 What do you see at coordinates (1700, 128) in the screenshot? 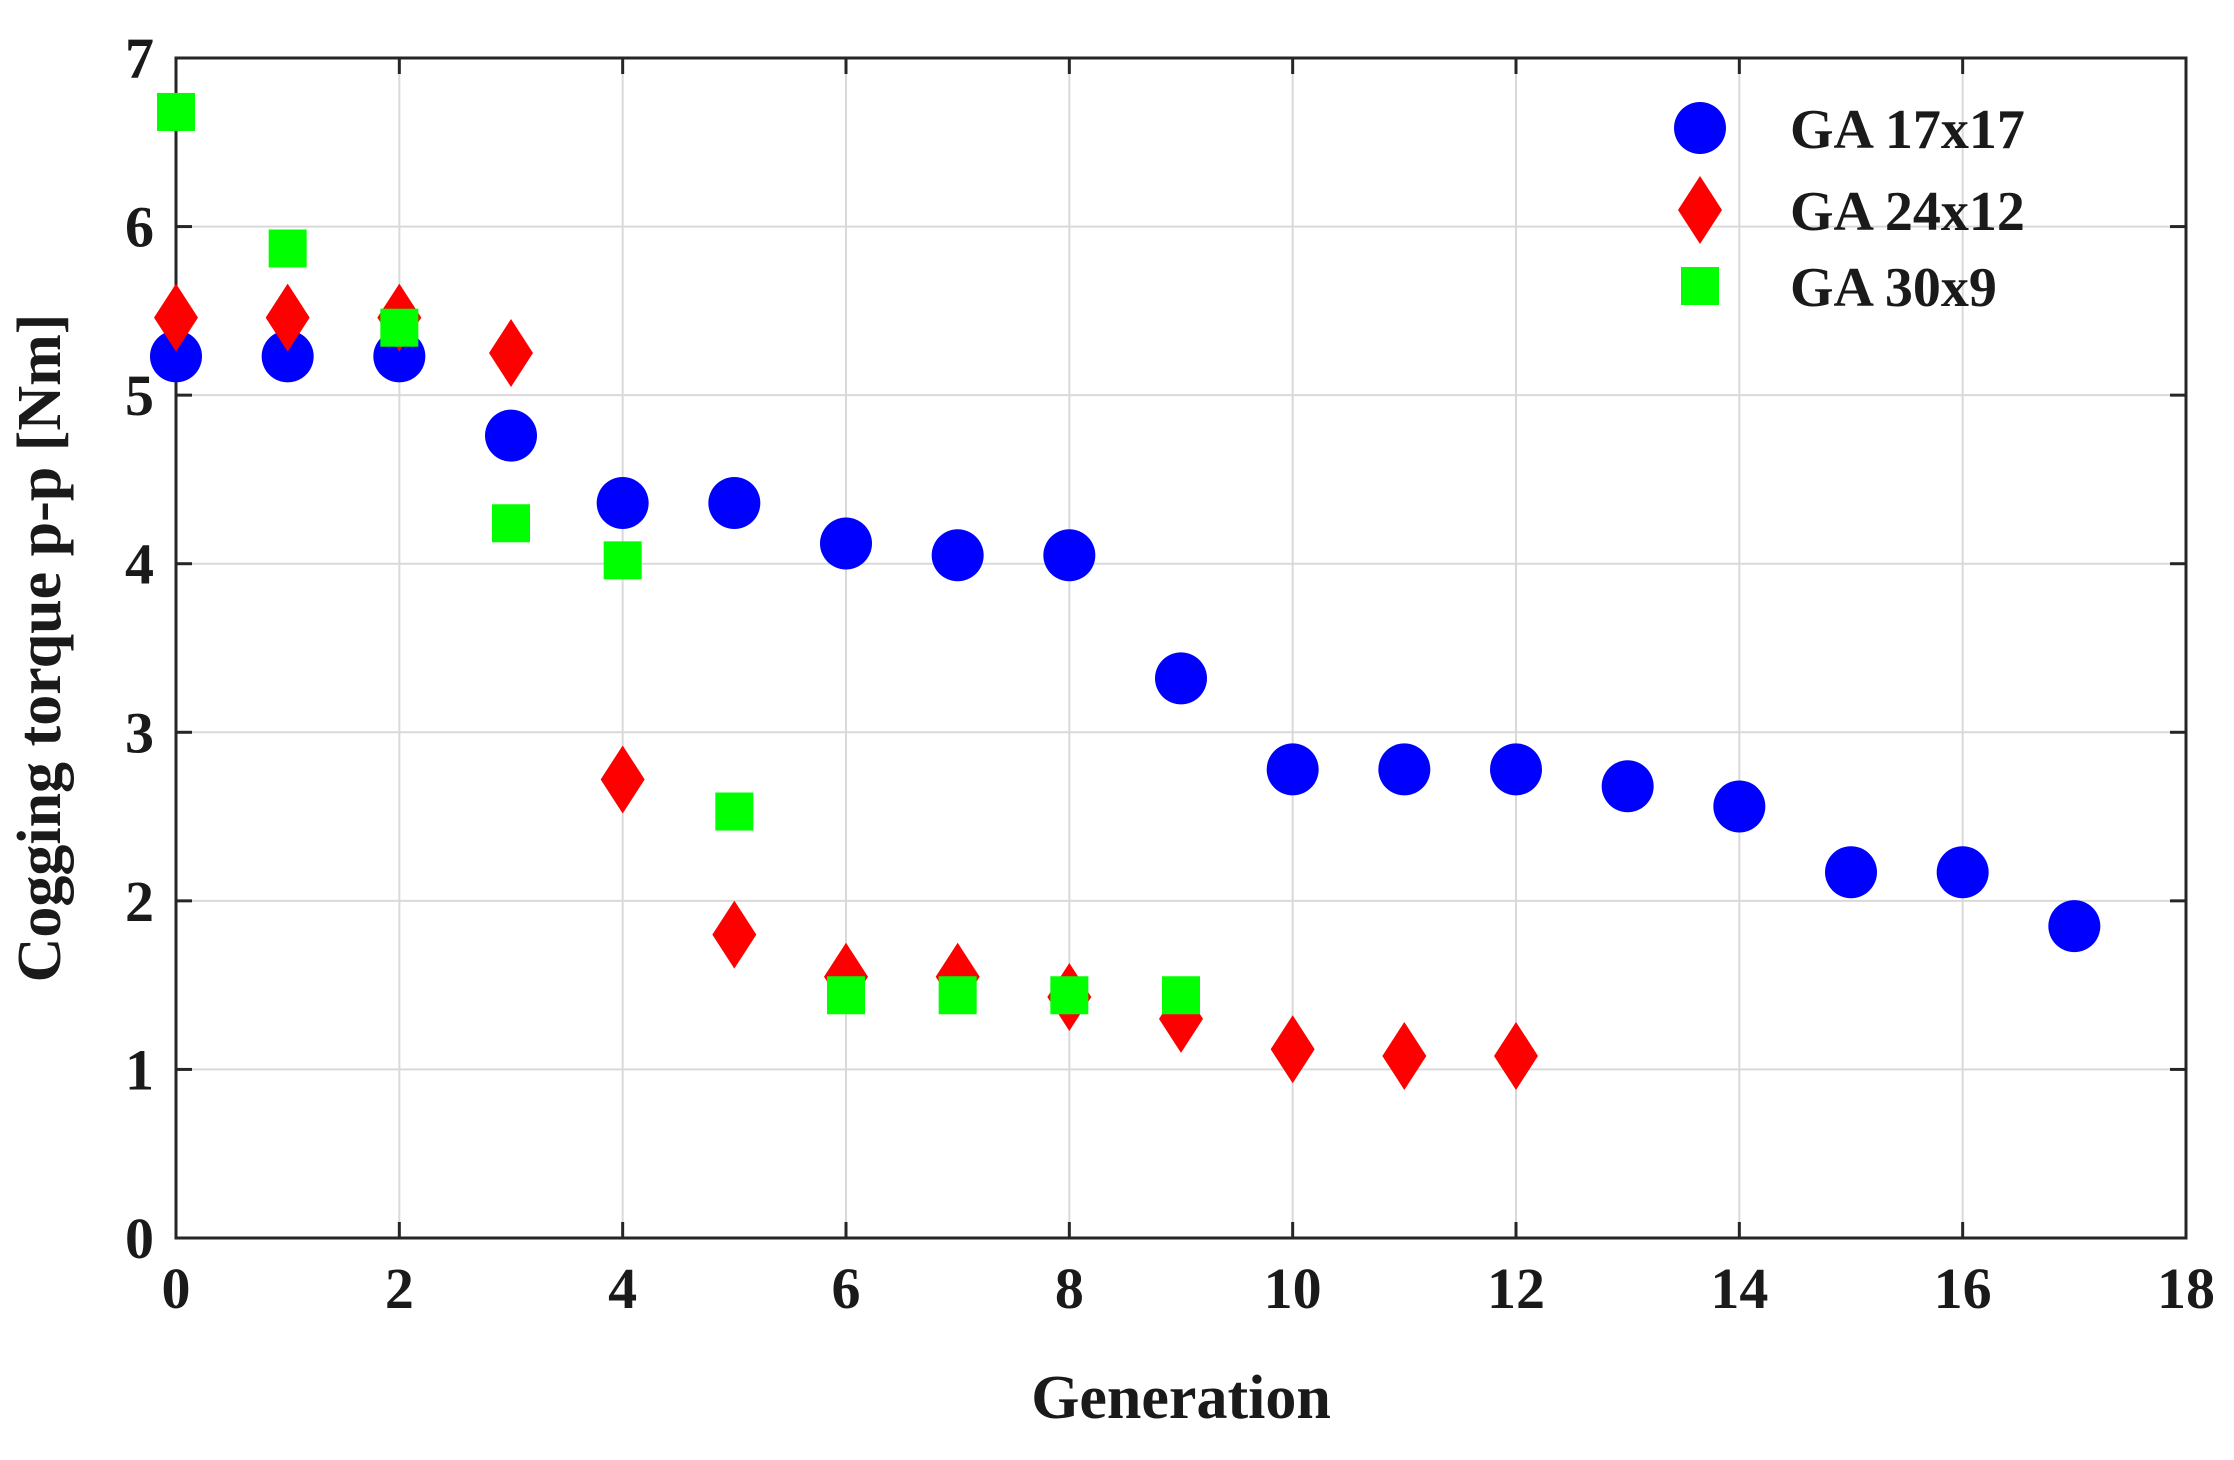
I see `legend-circle-marker` at bounding box center [1700, 128].